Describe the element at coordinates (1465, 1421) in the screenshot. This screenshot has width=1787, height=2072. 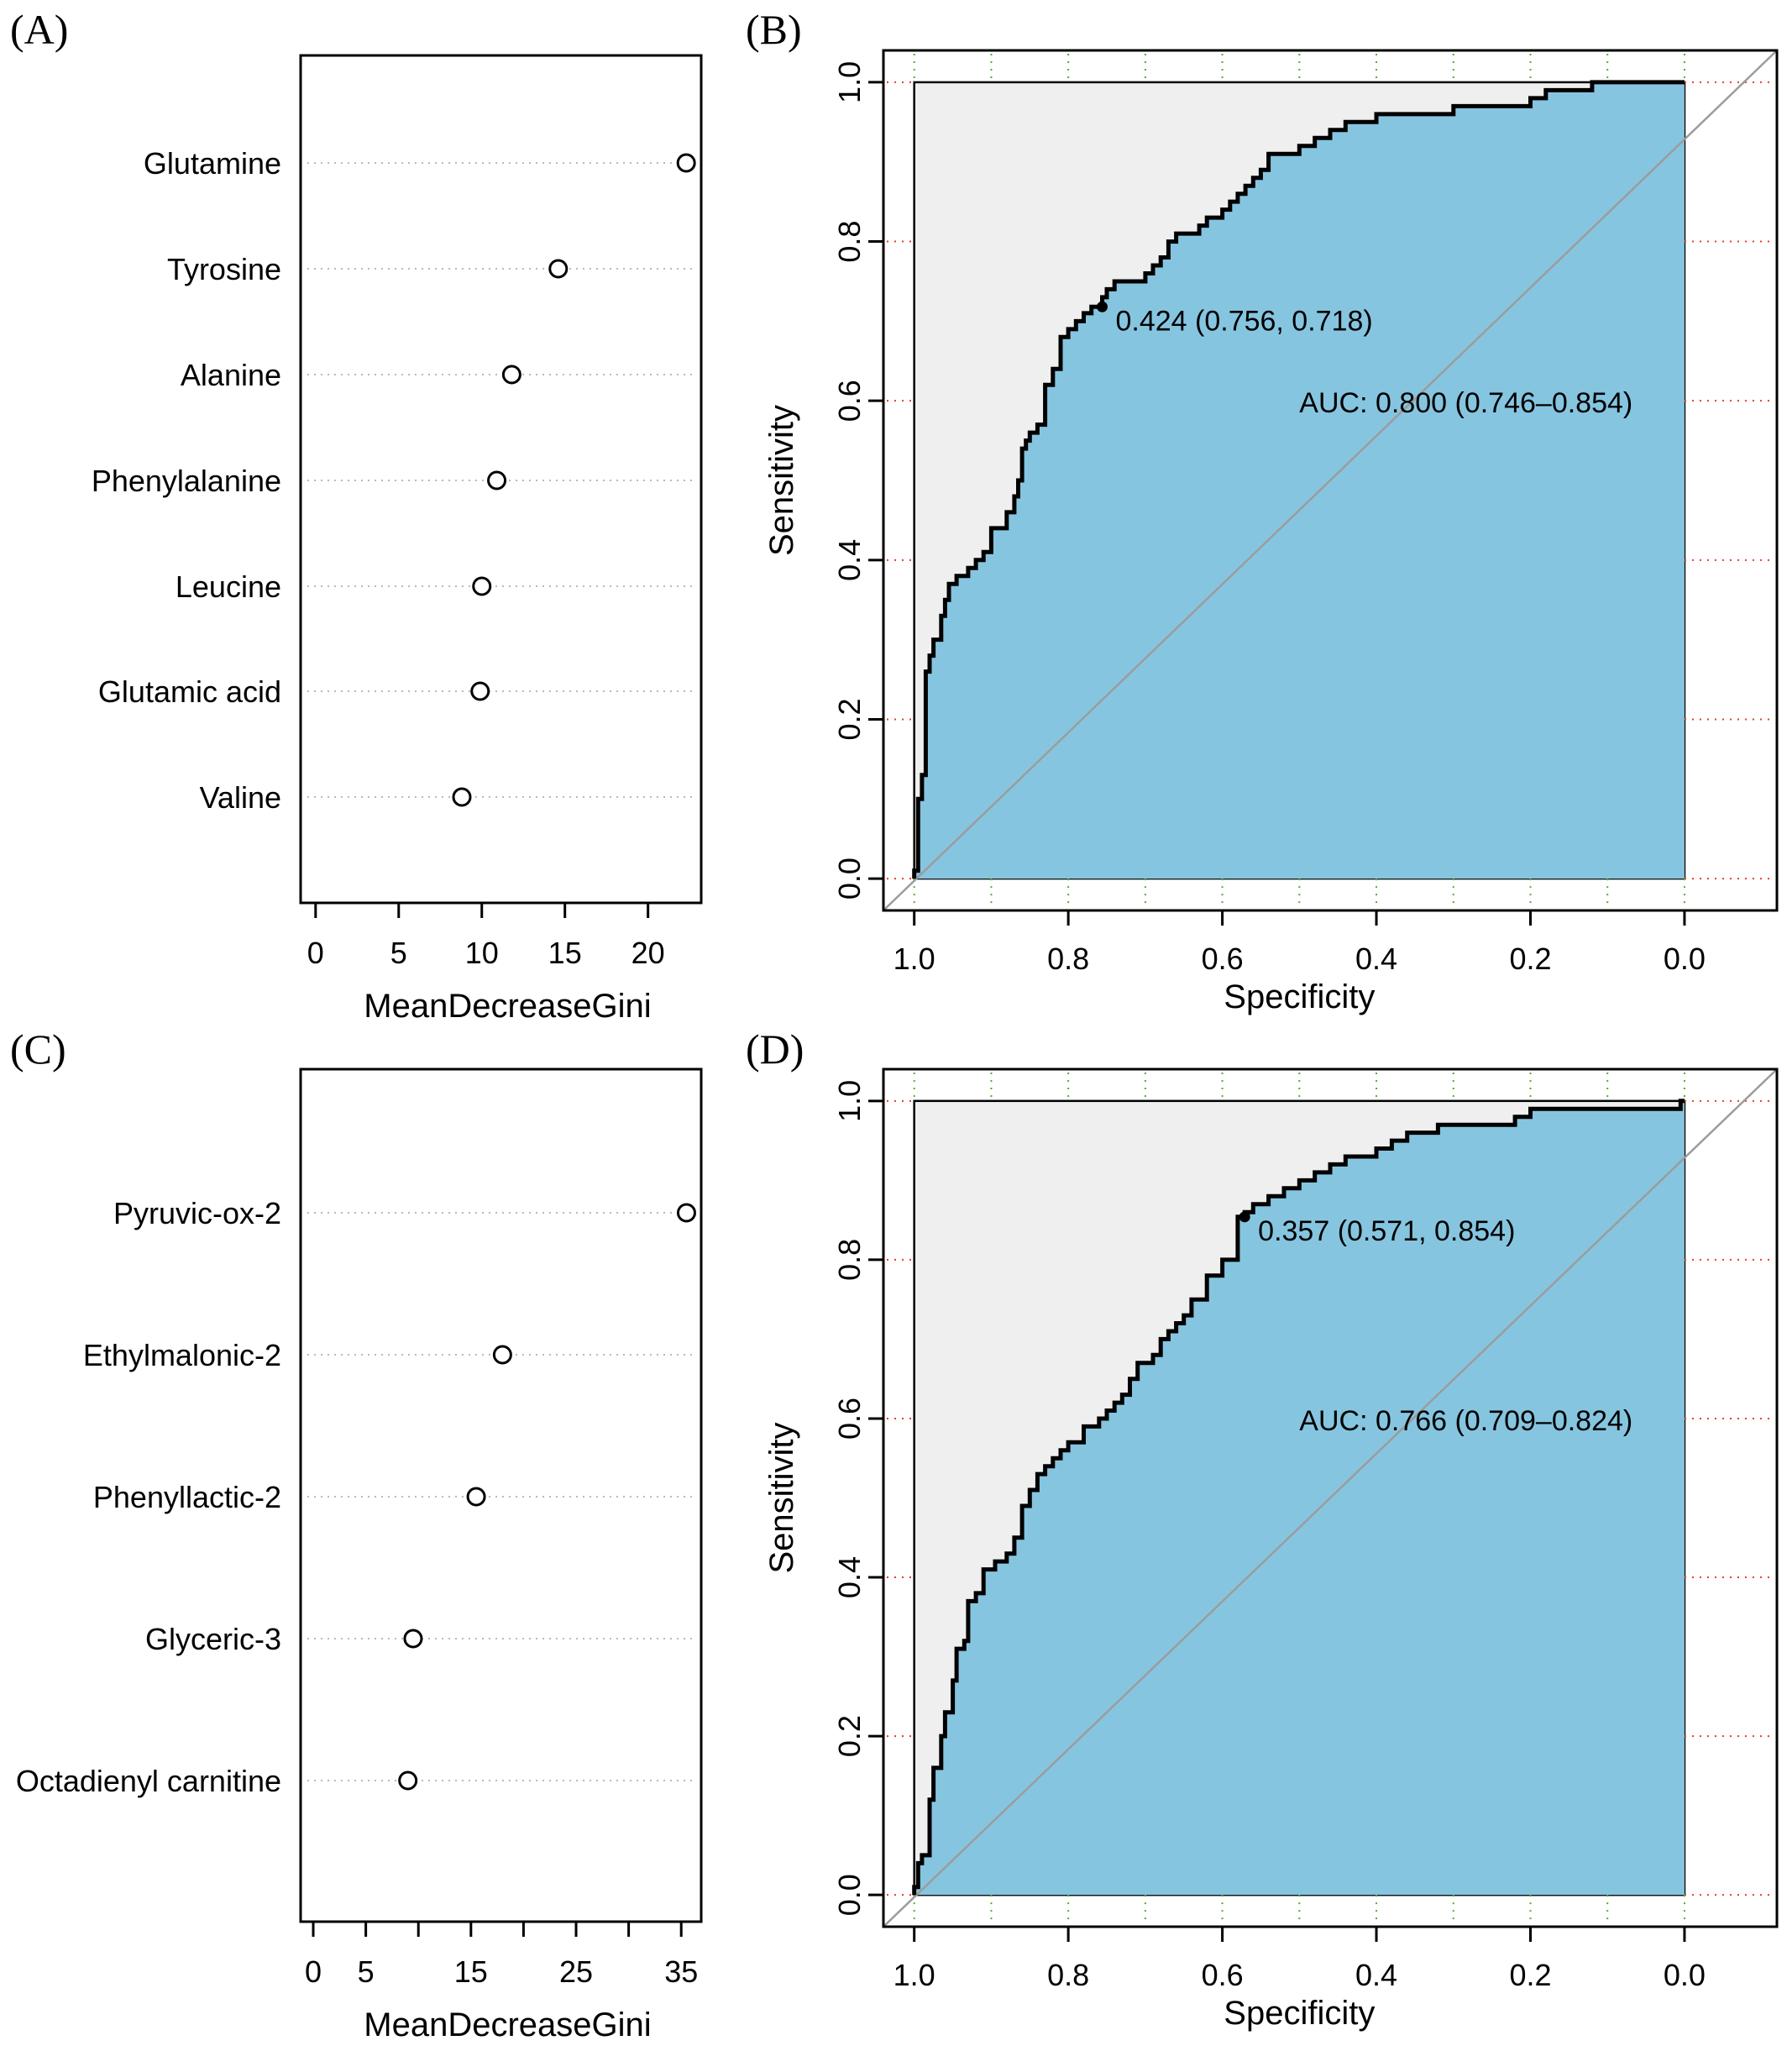
I see `auc-label: AUC: 0.766 (0.709–0.824)` at that location.